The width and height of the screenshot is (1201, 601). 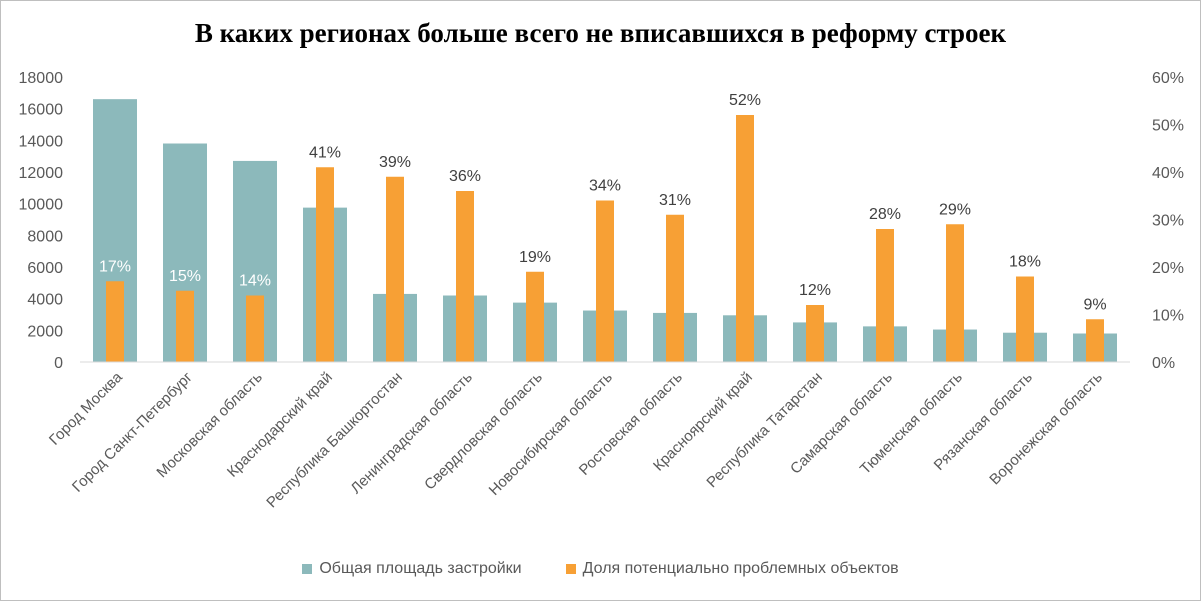 I want to click on data-label-share: 52%, so click(x=745, y=100).